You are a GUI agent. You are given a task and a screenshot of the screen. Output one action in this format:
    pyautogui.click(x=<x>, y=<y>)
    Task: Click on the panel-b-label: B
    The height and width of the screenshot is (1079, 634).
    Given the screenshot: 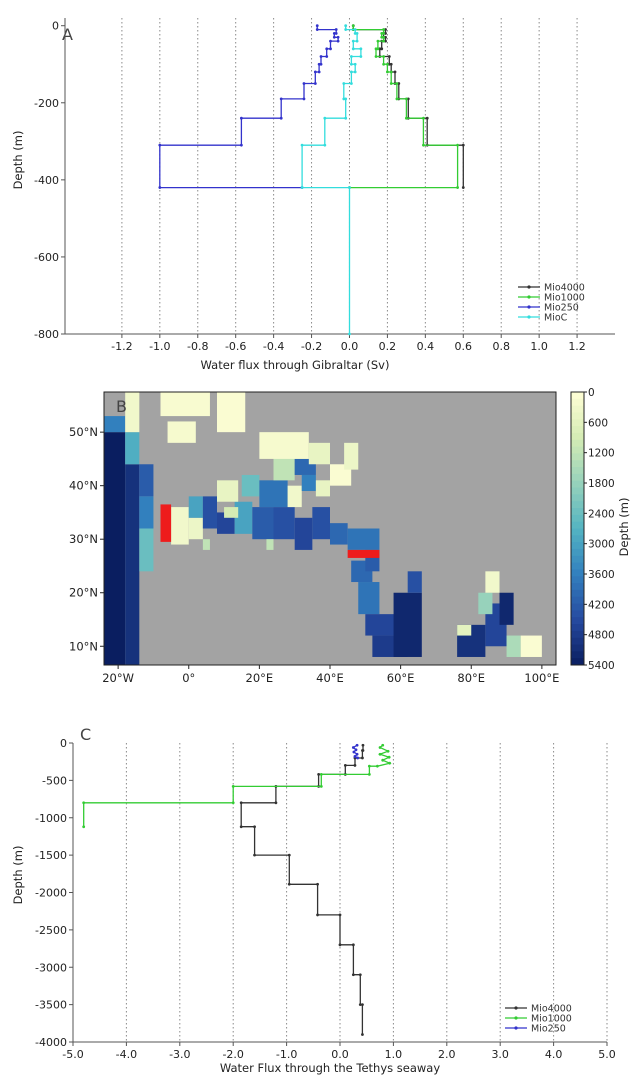 What is the action you would take?
    pyautogui.click(x=121, y=406)
    